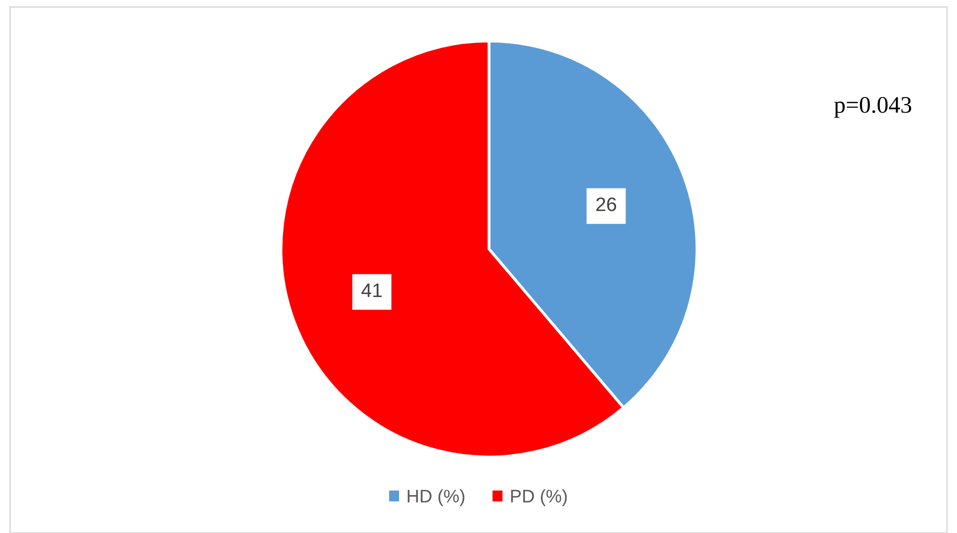 The height and width of the screenshot is (533, 957). Describe the element at coordinates (606, 204) in the screenshot. I see `data-label: 26` at that location.